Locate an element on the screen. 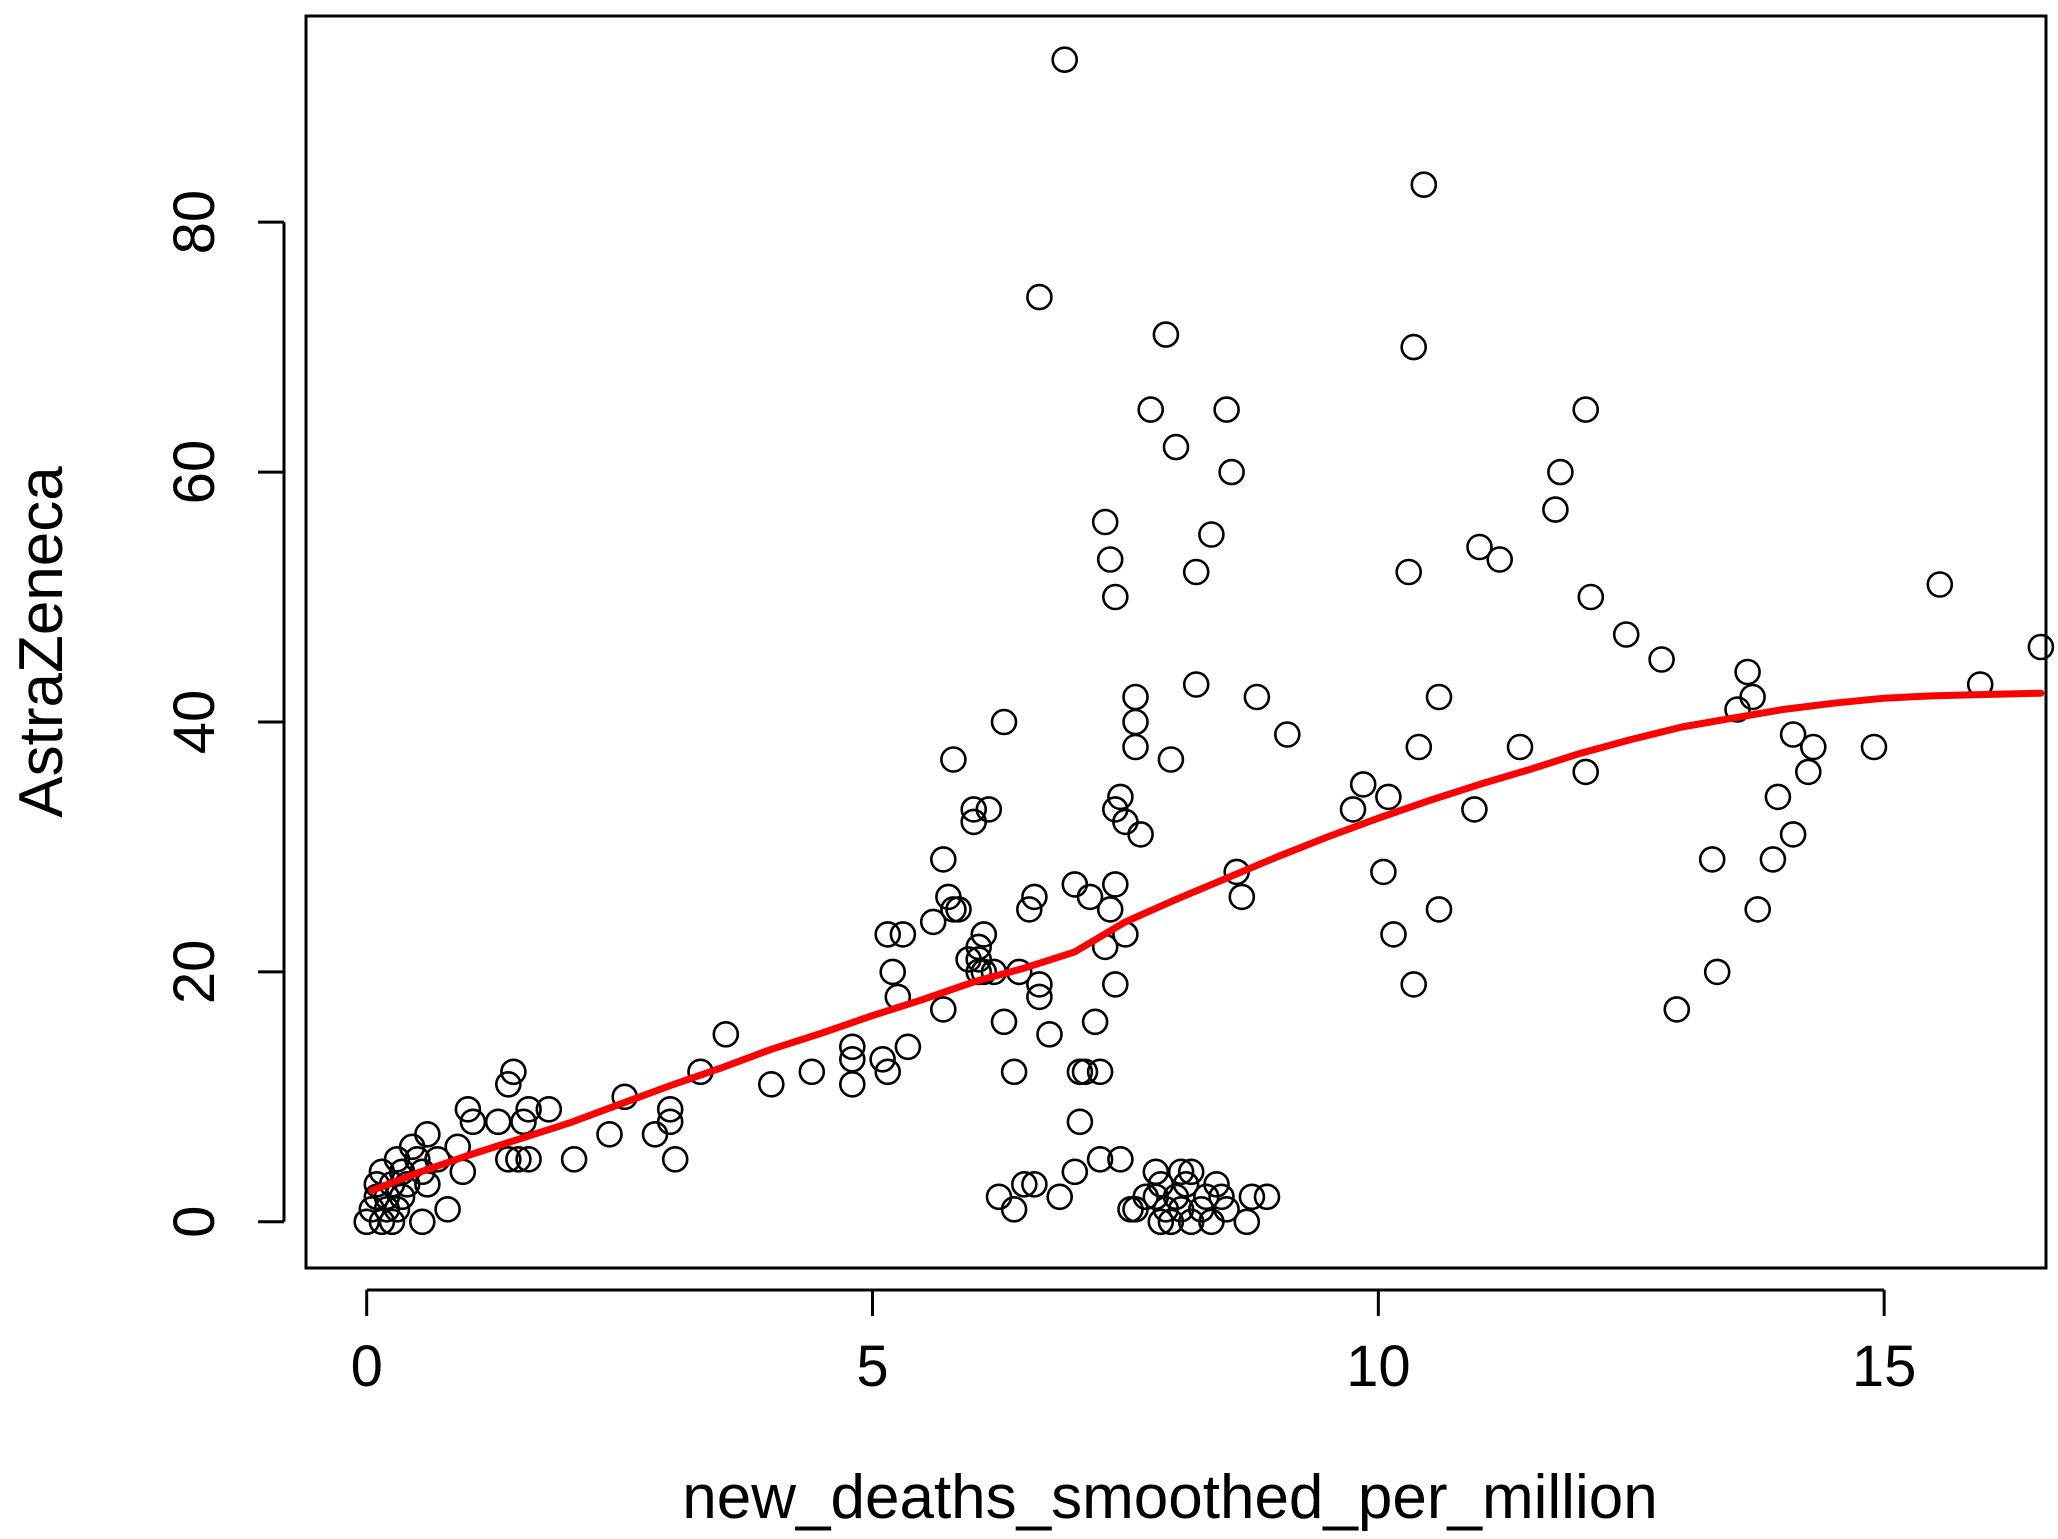 The height and width of the screenshot is (1539, 2058). y-axis: 0 20 40 60 80 is located at coordinates (224, 714).